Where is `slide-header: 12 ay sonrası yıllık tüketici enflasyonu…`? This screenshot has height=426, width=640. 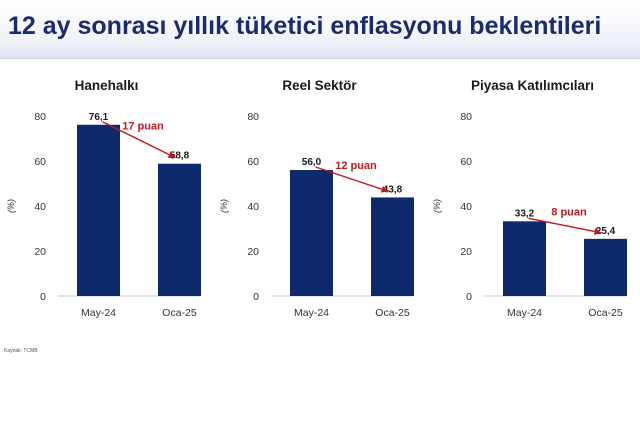
slide-header: 12 ay sonrası yıllık tüketici enflasyonu… is located at coordinates (320, 29).